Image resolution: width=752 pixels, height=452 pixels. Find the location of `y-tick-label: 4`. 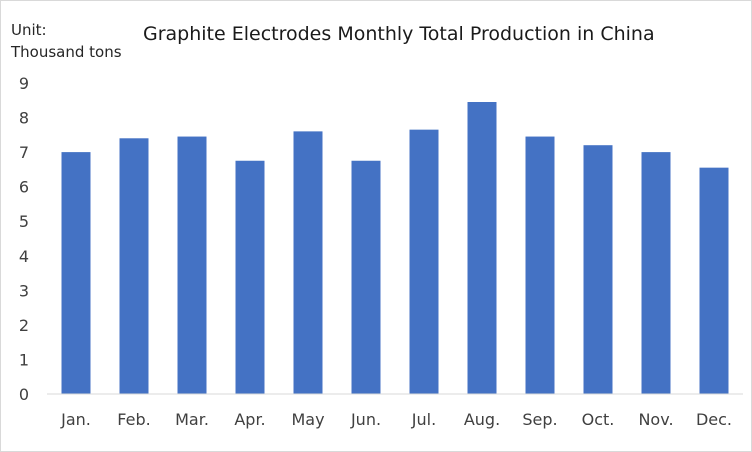

y-tick-label: 4 is located at coordinates (24, 256).